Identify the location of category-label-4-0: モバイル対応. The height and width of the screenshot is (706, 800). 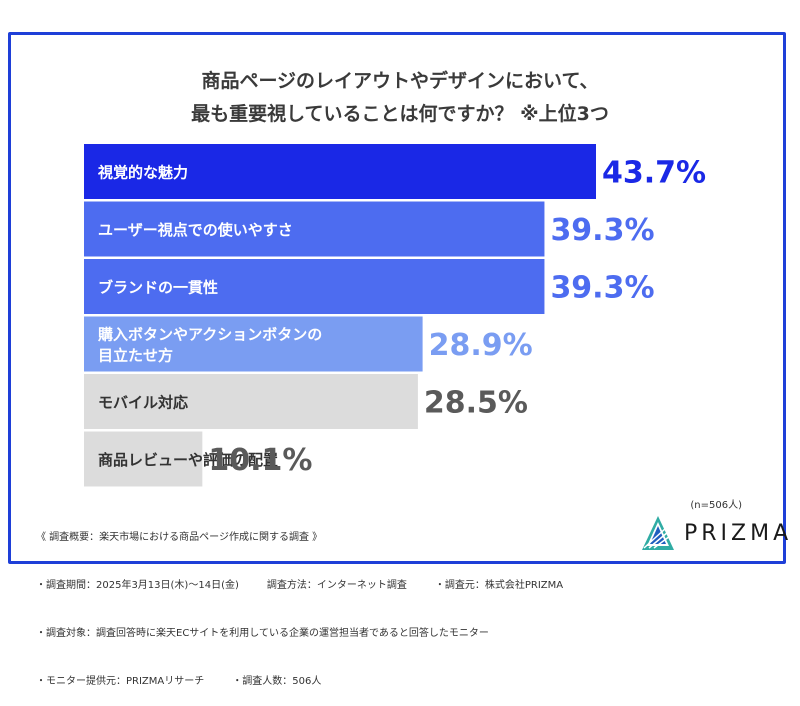
(143, 403).